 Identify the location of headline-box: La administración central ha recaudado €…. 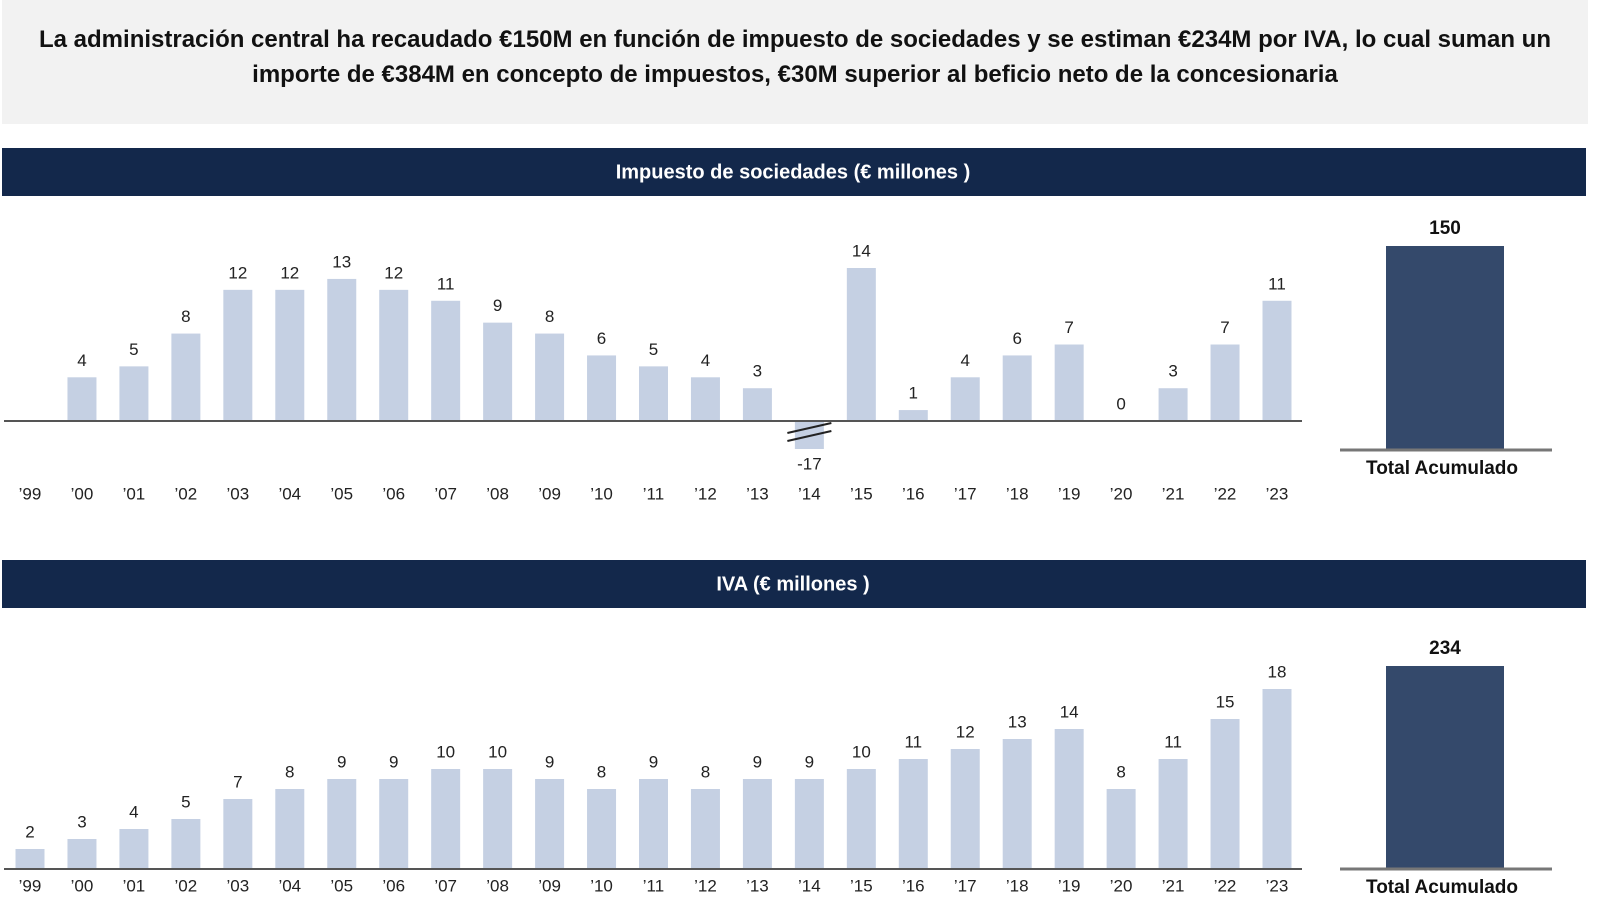
(795, 62).